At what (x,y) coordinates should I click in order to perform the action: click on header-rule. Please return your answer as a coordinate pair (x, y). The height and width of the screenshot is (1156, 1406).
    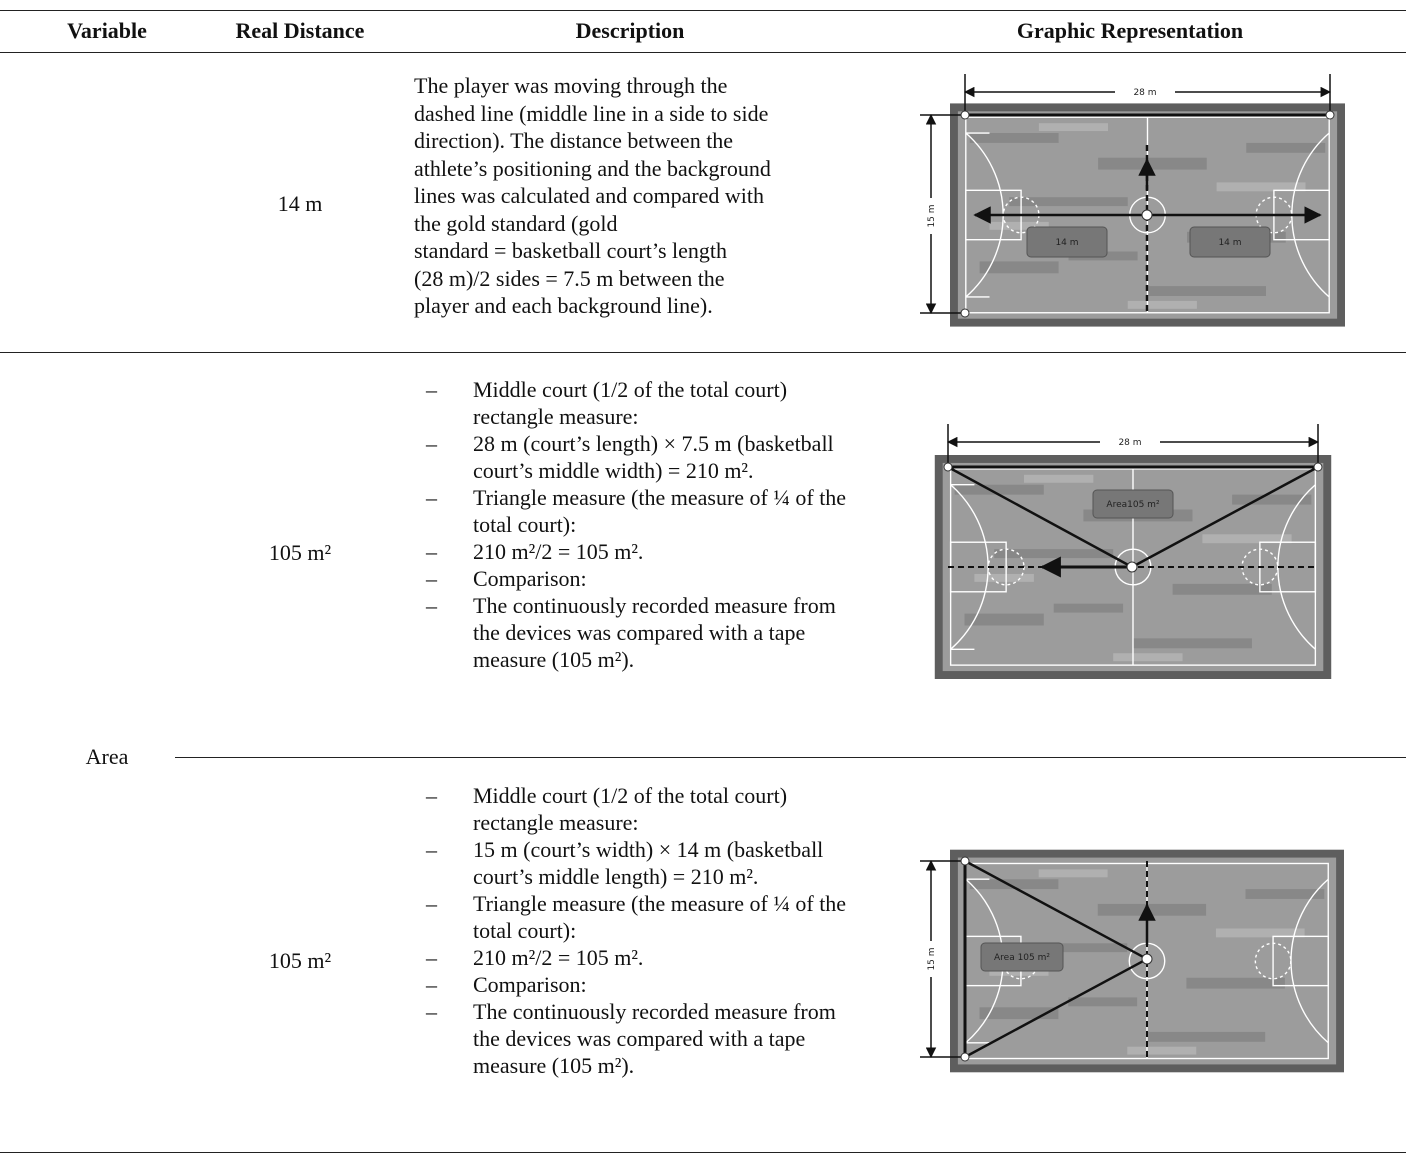
    Looking at the image, I should click on (703, 52).